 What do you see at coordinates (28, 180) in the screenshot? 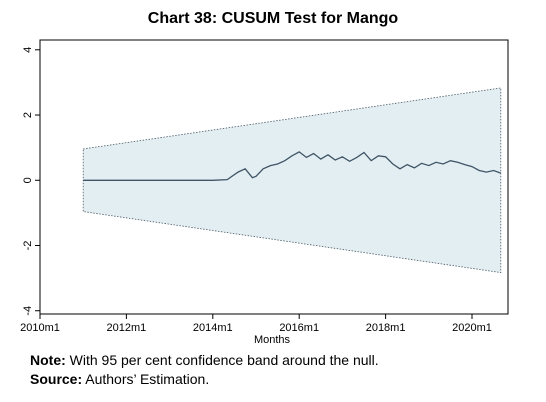
I see `y-tick-label: 0` at bounding box center [28, 180].